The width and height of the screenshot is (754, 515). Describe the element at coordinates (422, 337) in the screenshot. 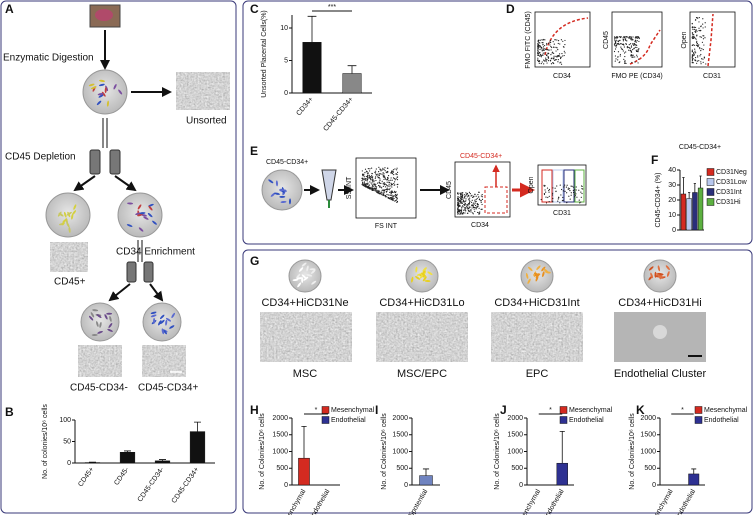

I see `micrograph` at that location.